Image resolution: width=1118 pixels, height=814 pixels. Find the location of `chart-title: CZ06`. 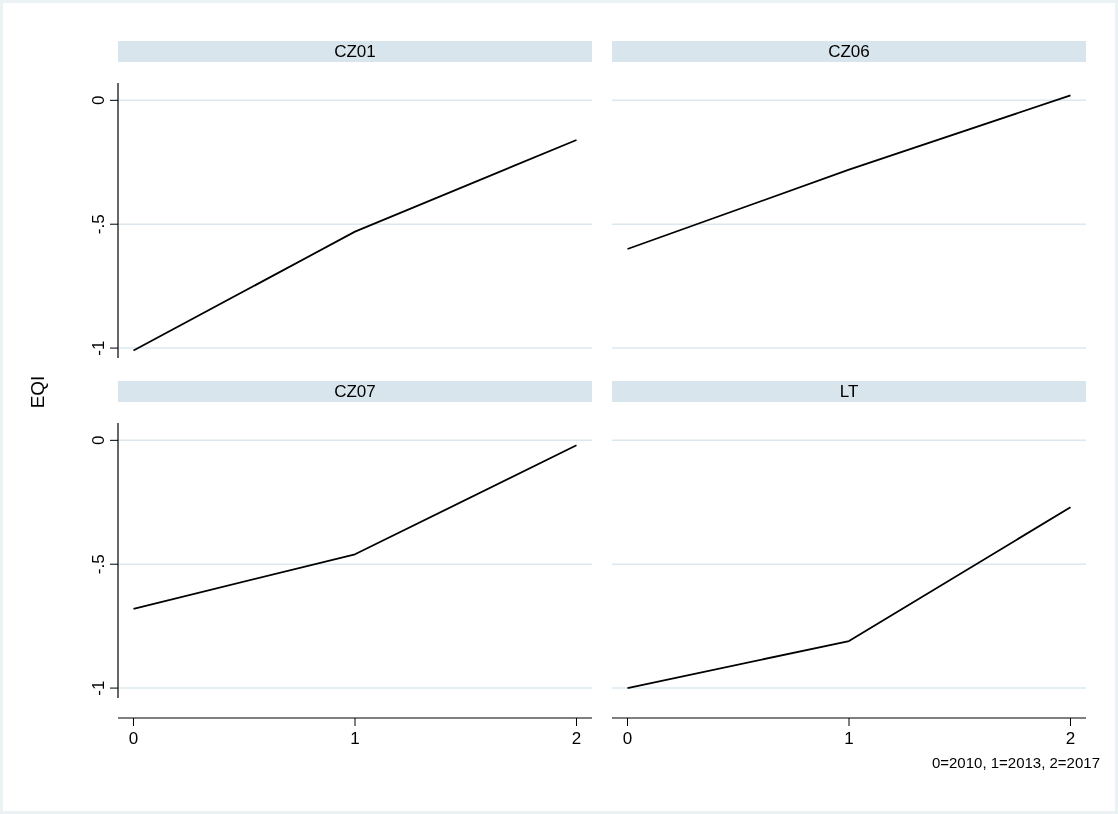

chart-title: CZ06 is located at coordinates (849, 51).